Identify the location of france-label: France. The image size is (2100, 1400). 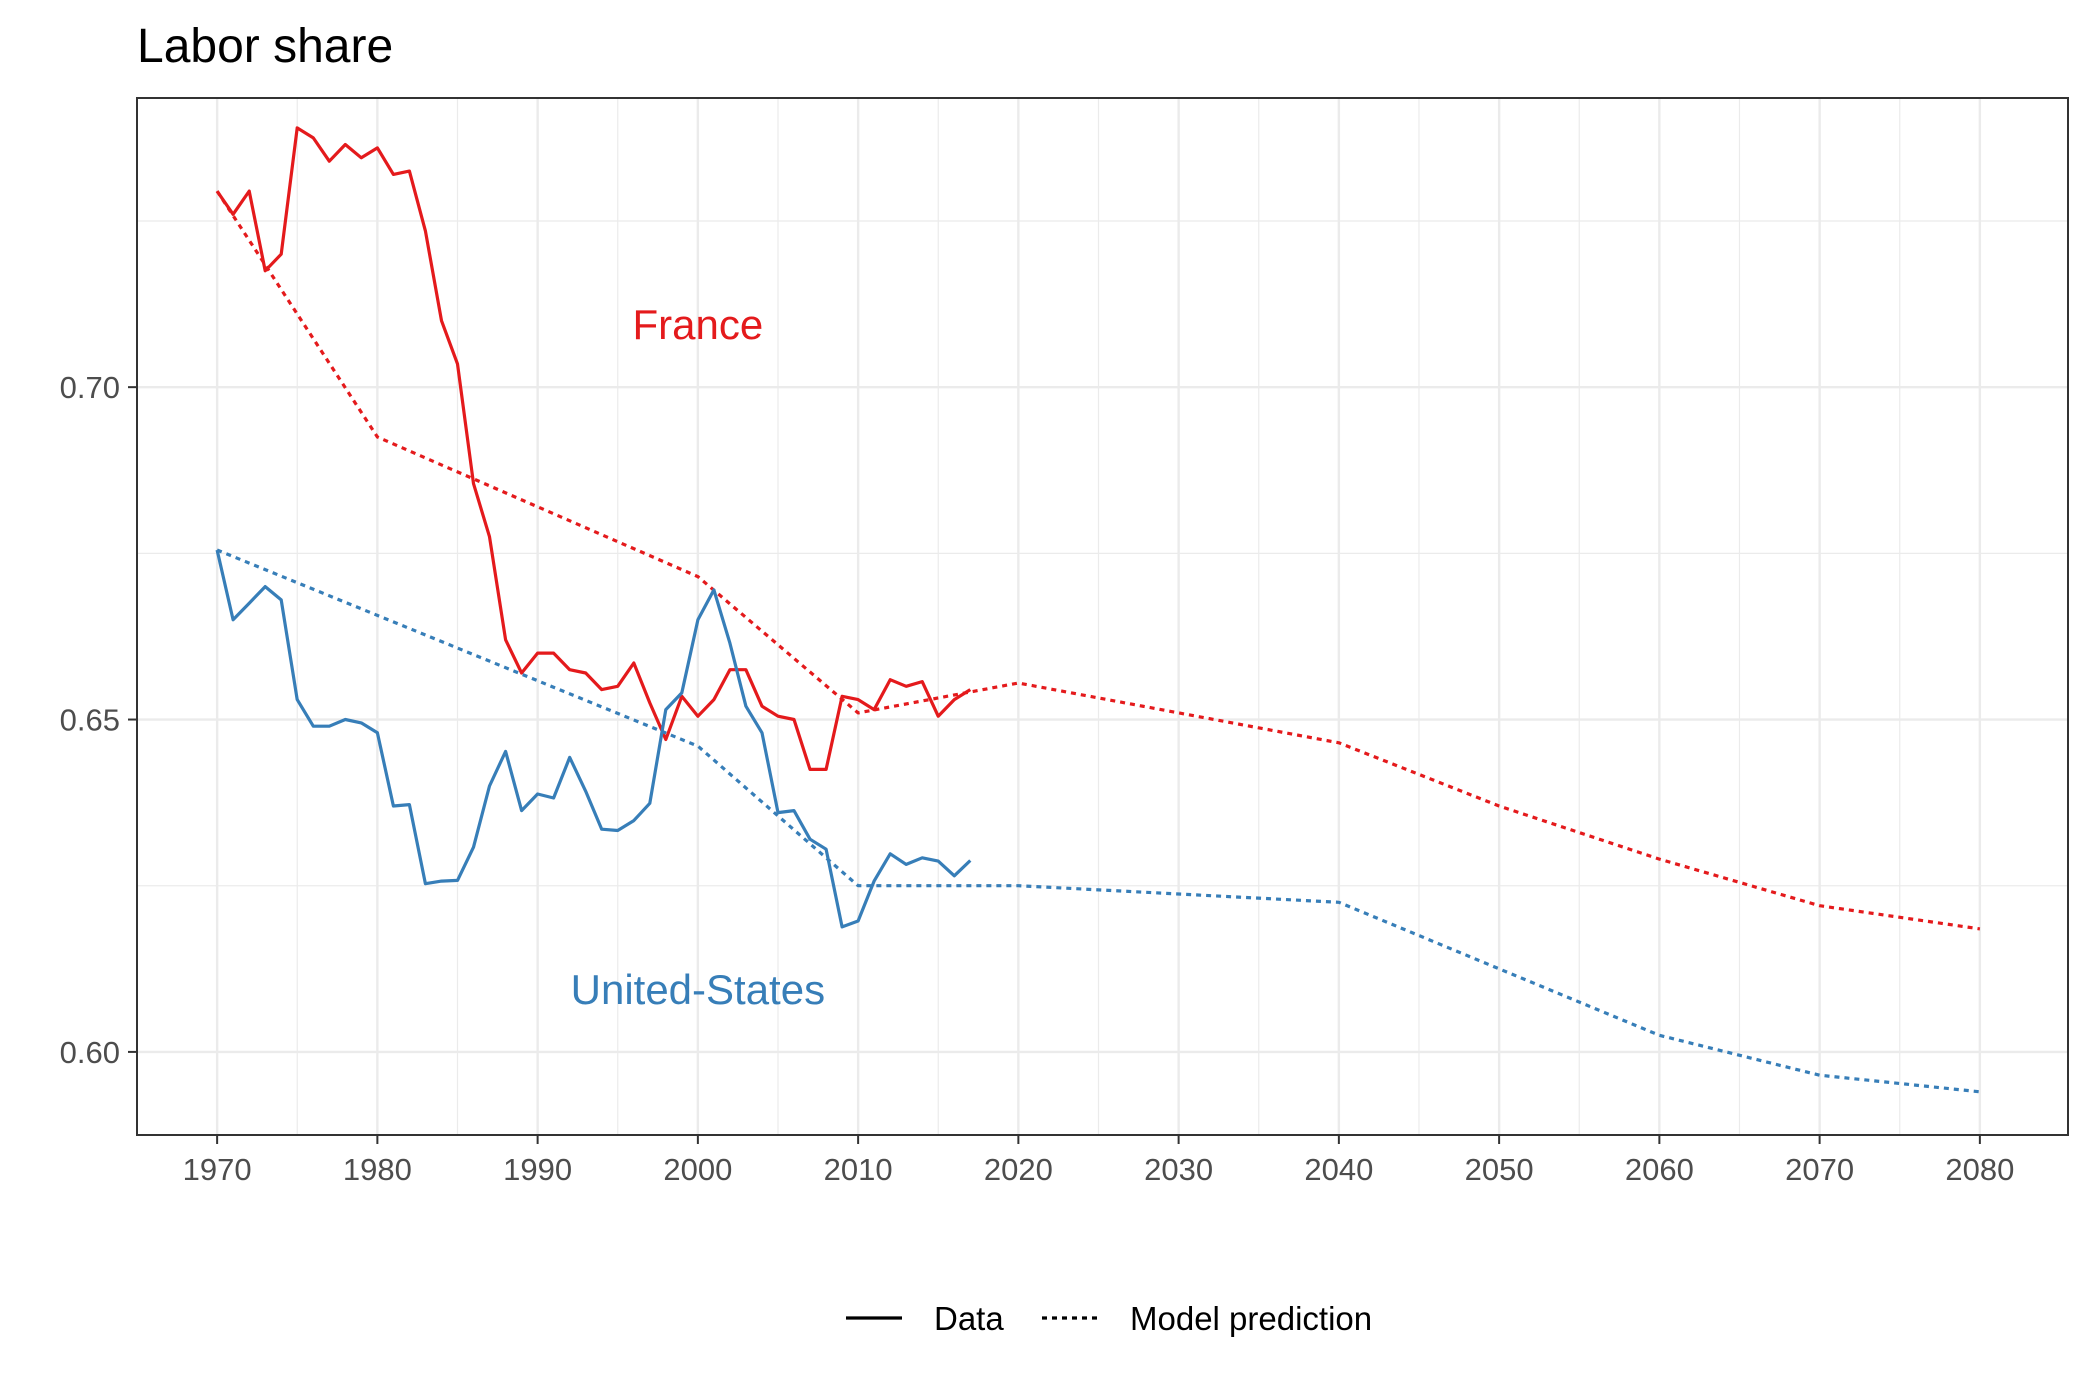
(698, 324).